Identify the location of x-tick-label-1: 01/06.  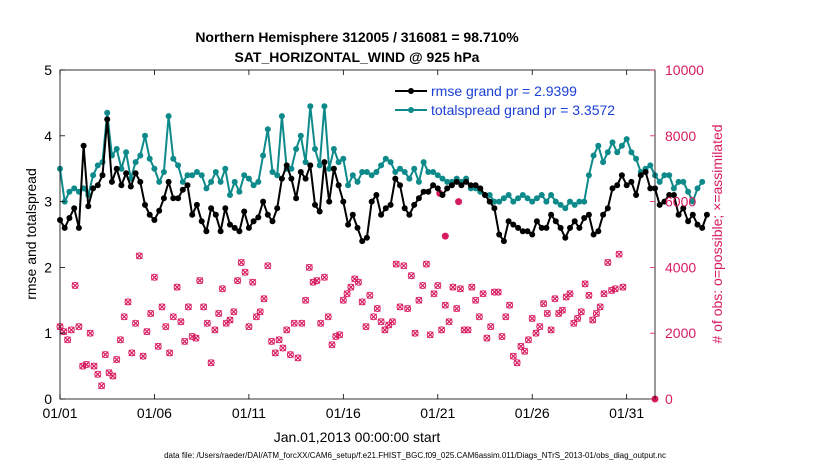
(154, 413).